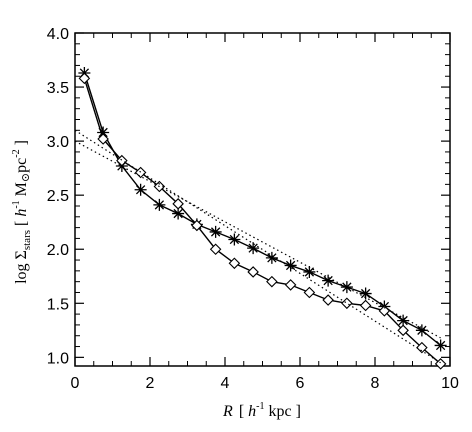 This screenshot has width=472, height=432. I want to click on x-tick-label: 4, so click(225, 383).